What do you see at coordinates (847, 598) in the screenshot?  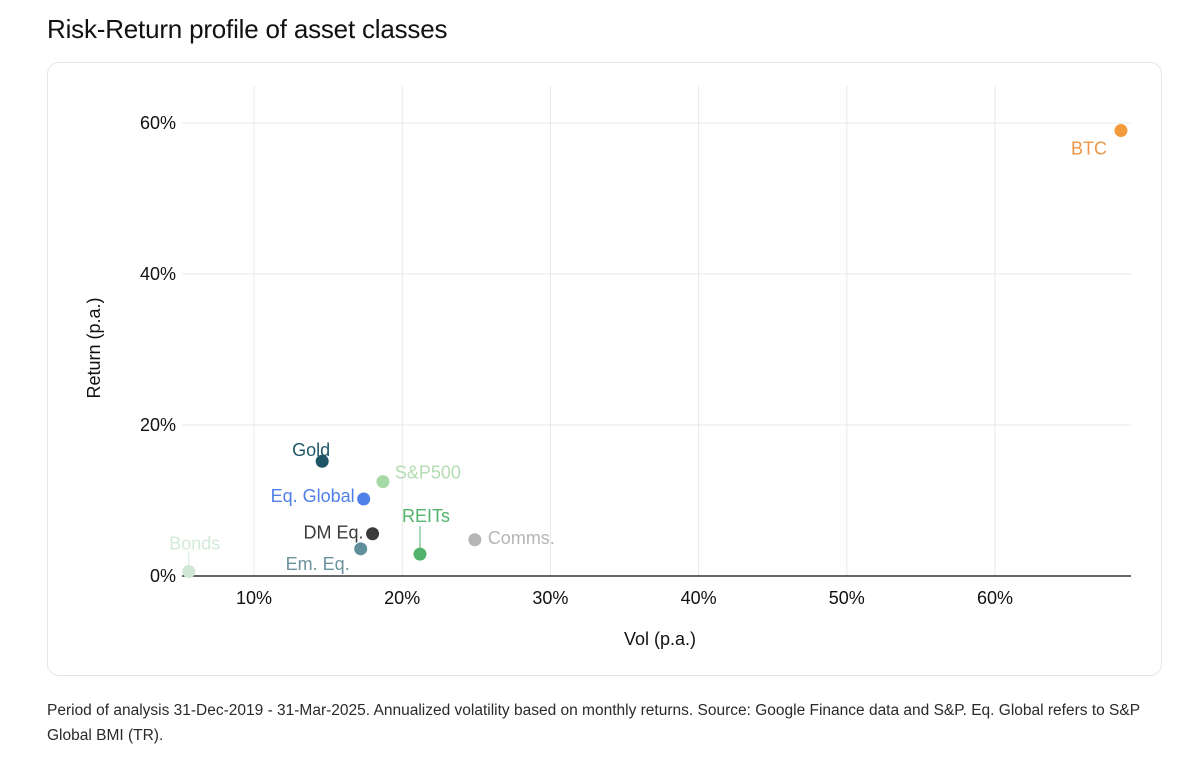 I see `x-tick-label: 50%` at bounding box center [847, 598].